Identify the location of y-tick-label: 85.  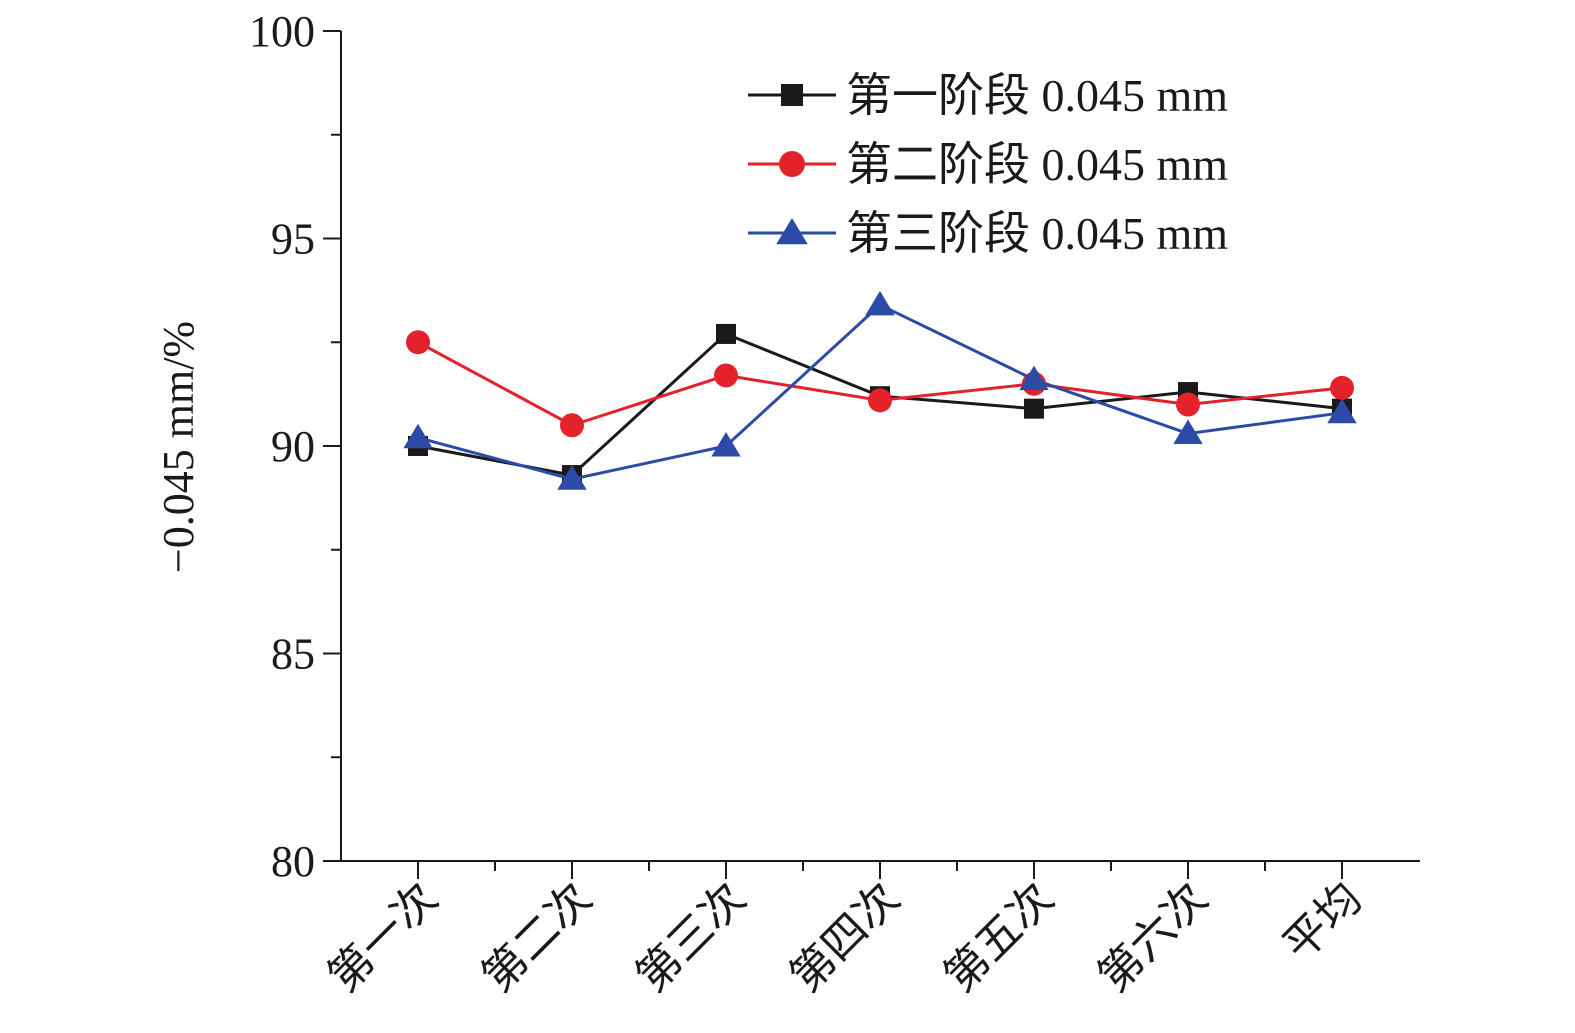
(293, 654).